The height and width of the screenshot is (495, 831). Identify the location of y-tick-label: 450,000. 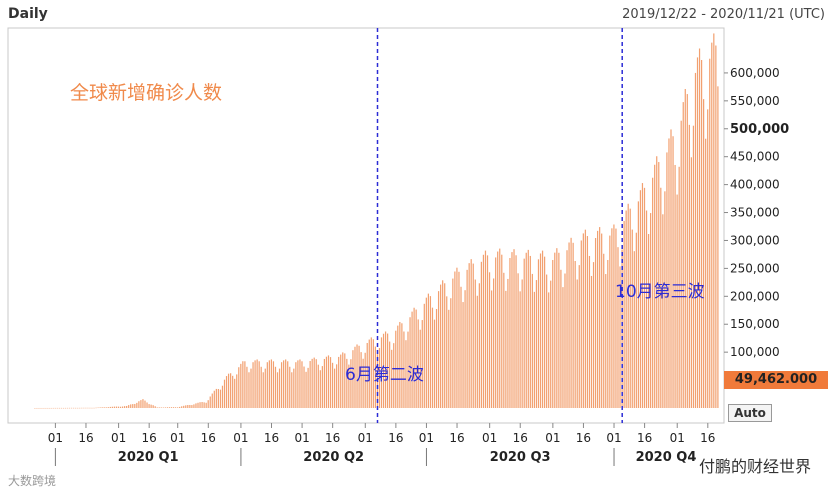
(755, 157).